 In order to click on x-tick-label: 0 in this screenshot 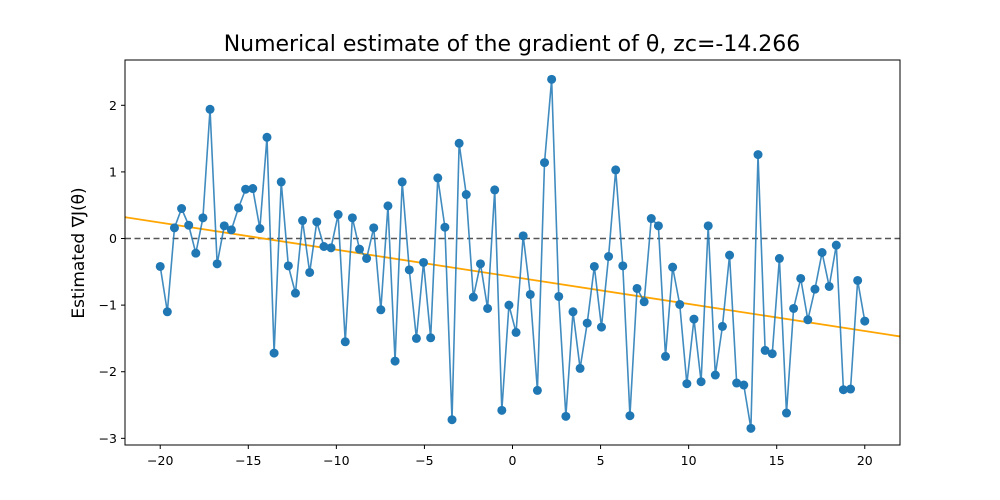, I will do `click(513, 460)`.